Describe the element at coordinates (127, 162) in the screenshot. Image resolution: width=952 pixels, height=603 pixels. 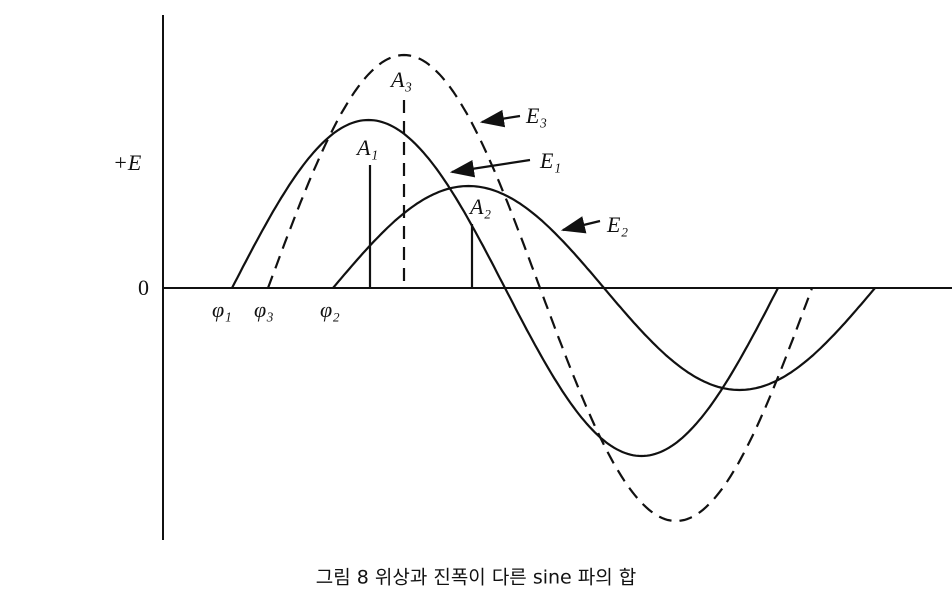
I see `axis-label: +E` at that location.